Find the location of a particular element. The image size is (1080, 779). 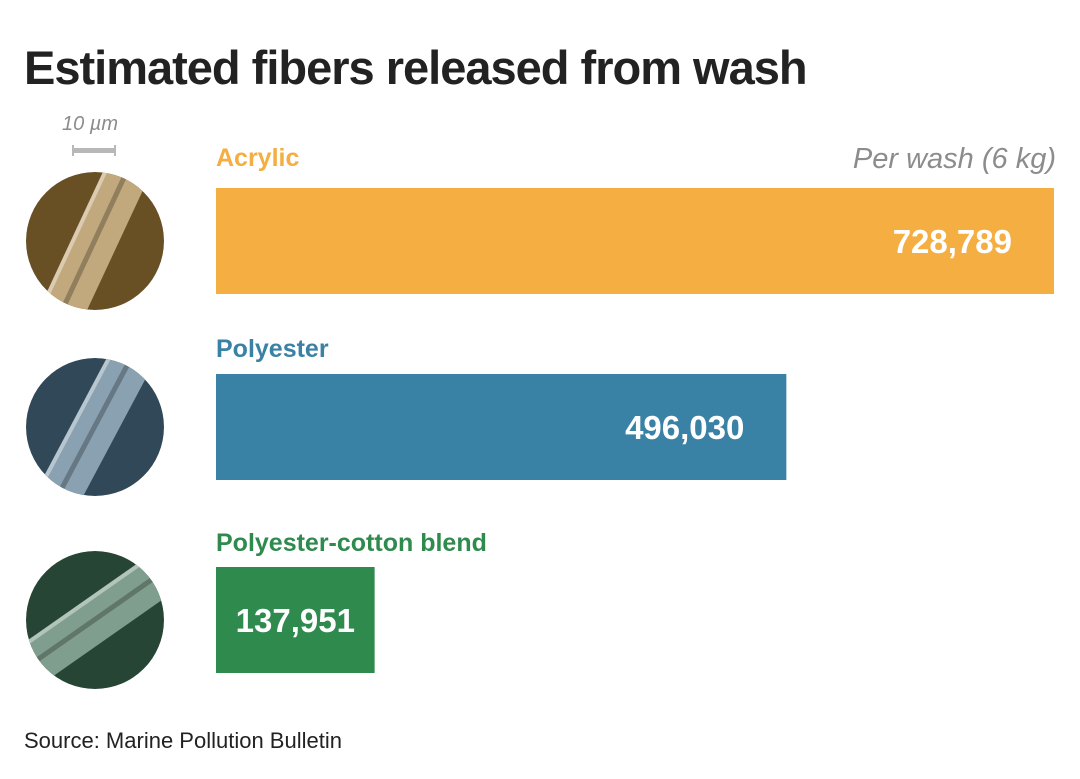

bar-polyester is located at coordinates (501, 427).